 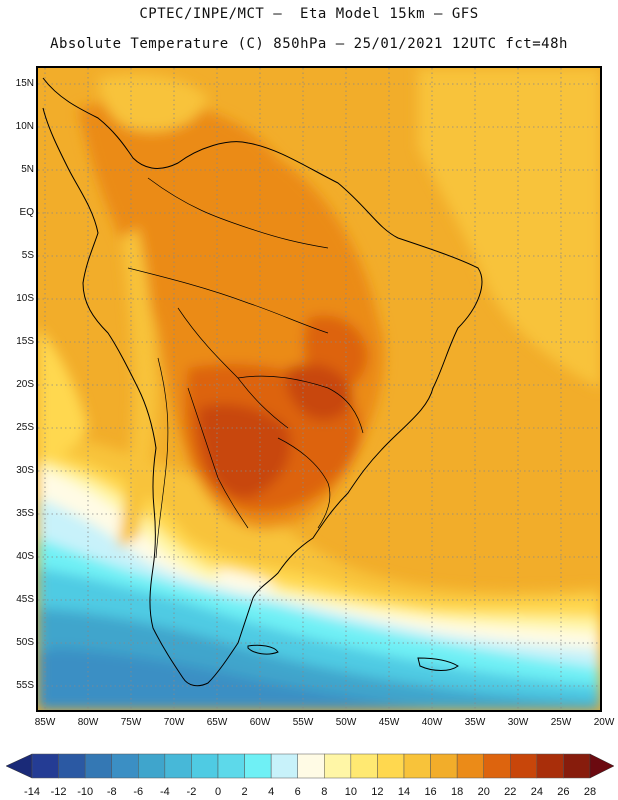 I want to click on colorbar-tick-label: -4, so click(x=164, y=792).